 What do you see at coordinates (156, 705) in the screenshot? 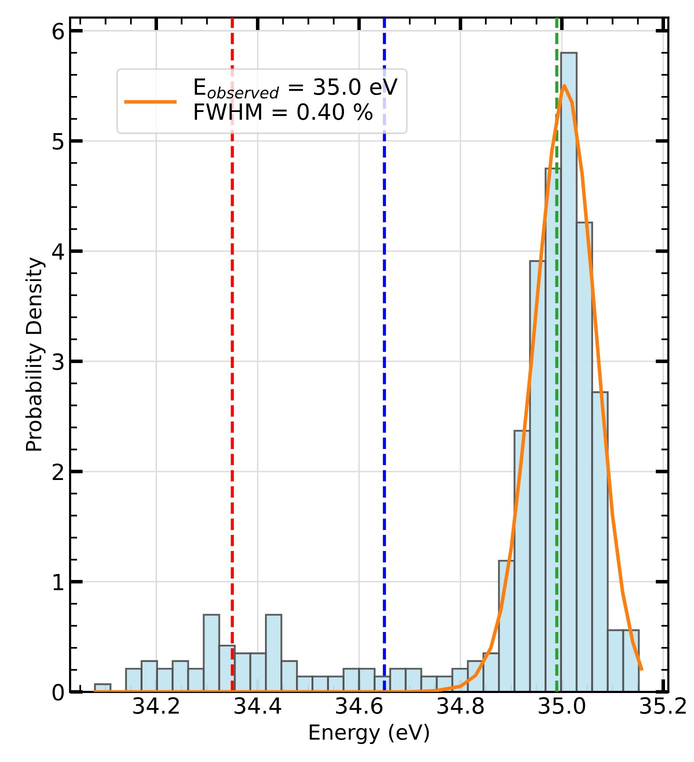
I see `x-tick-label: 34.2` at bounding box center [156, 705].